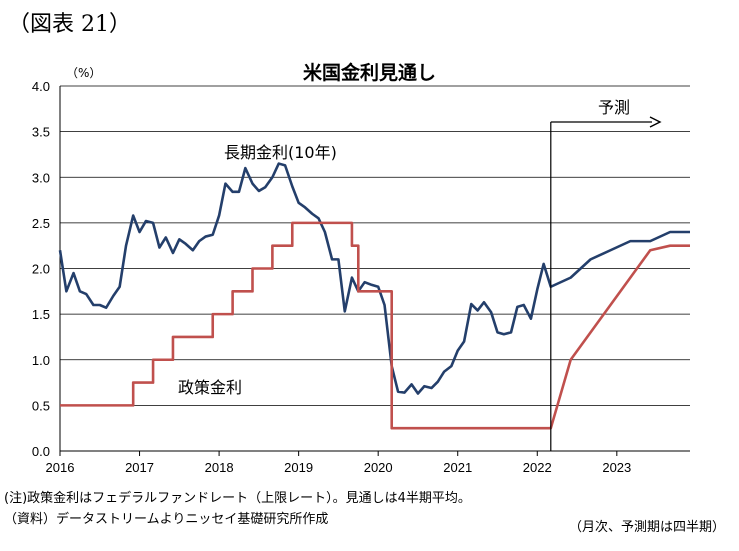  Describe the element at coordinates (219, 467) in the screenshot. I see `x-tick-label: 2018` at that location.